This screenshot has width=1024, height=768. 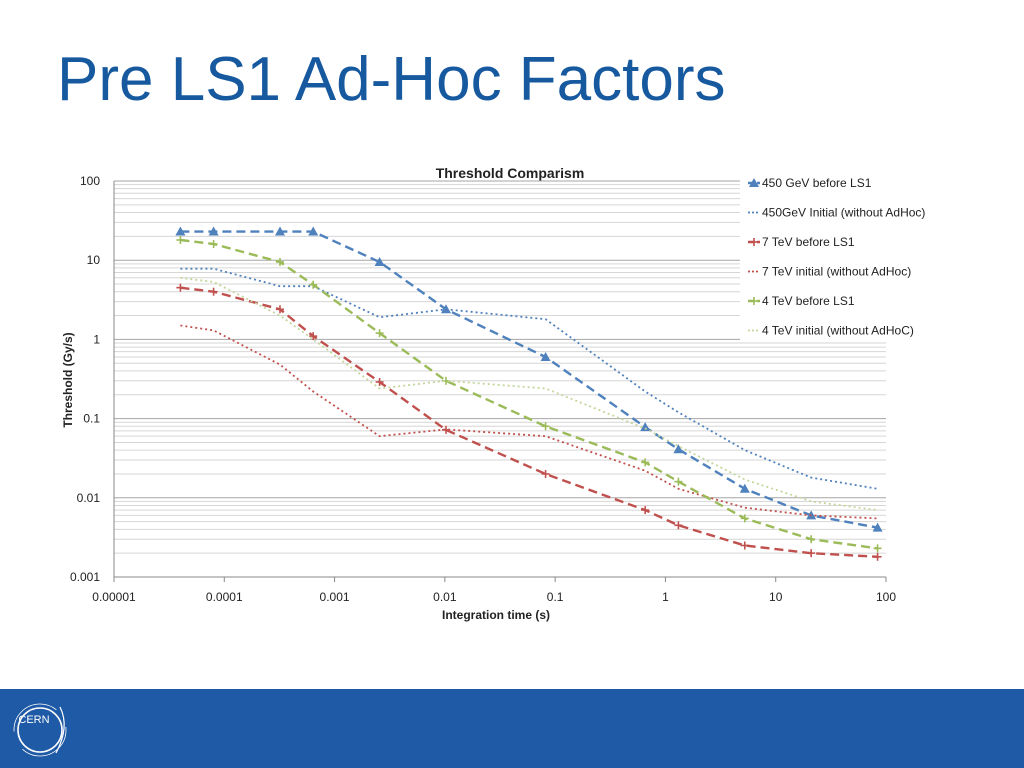 I want to click on x-tick-label: 0.01, so click(x=445, y=597).